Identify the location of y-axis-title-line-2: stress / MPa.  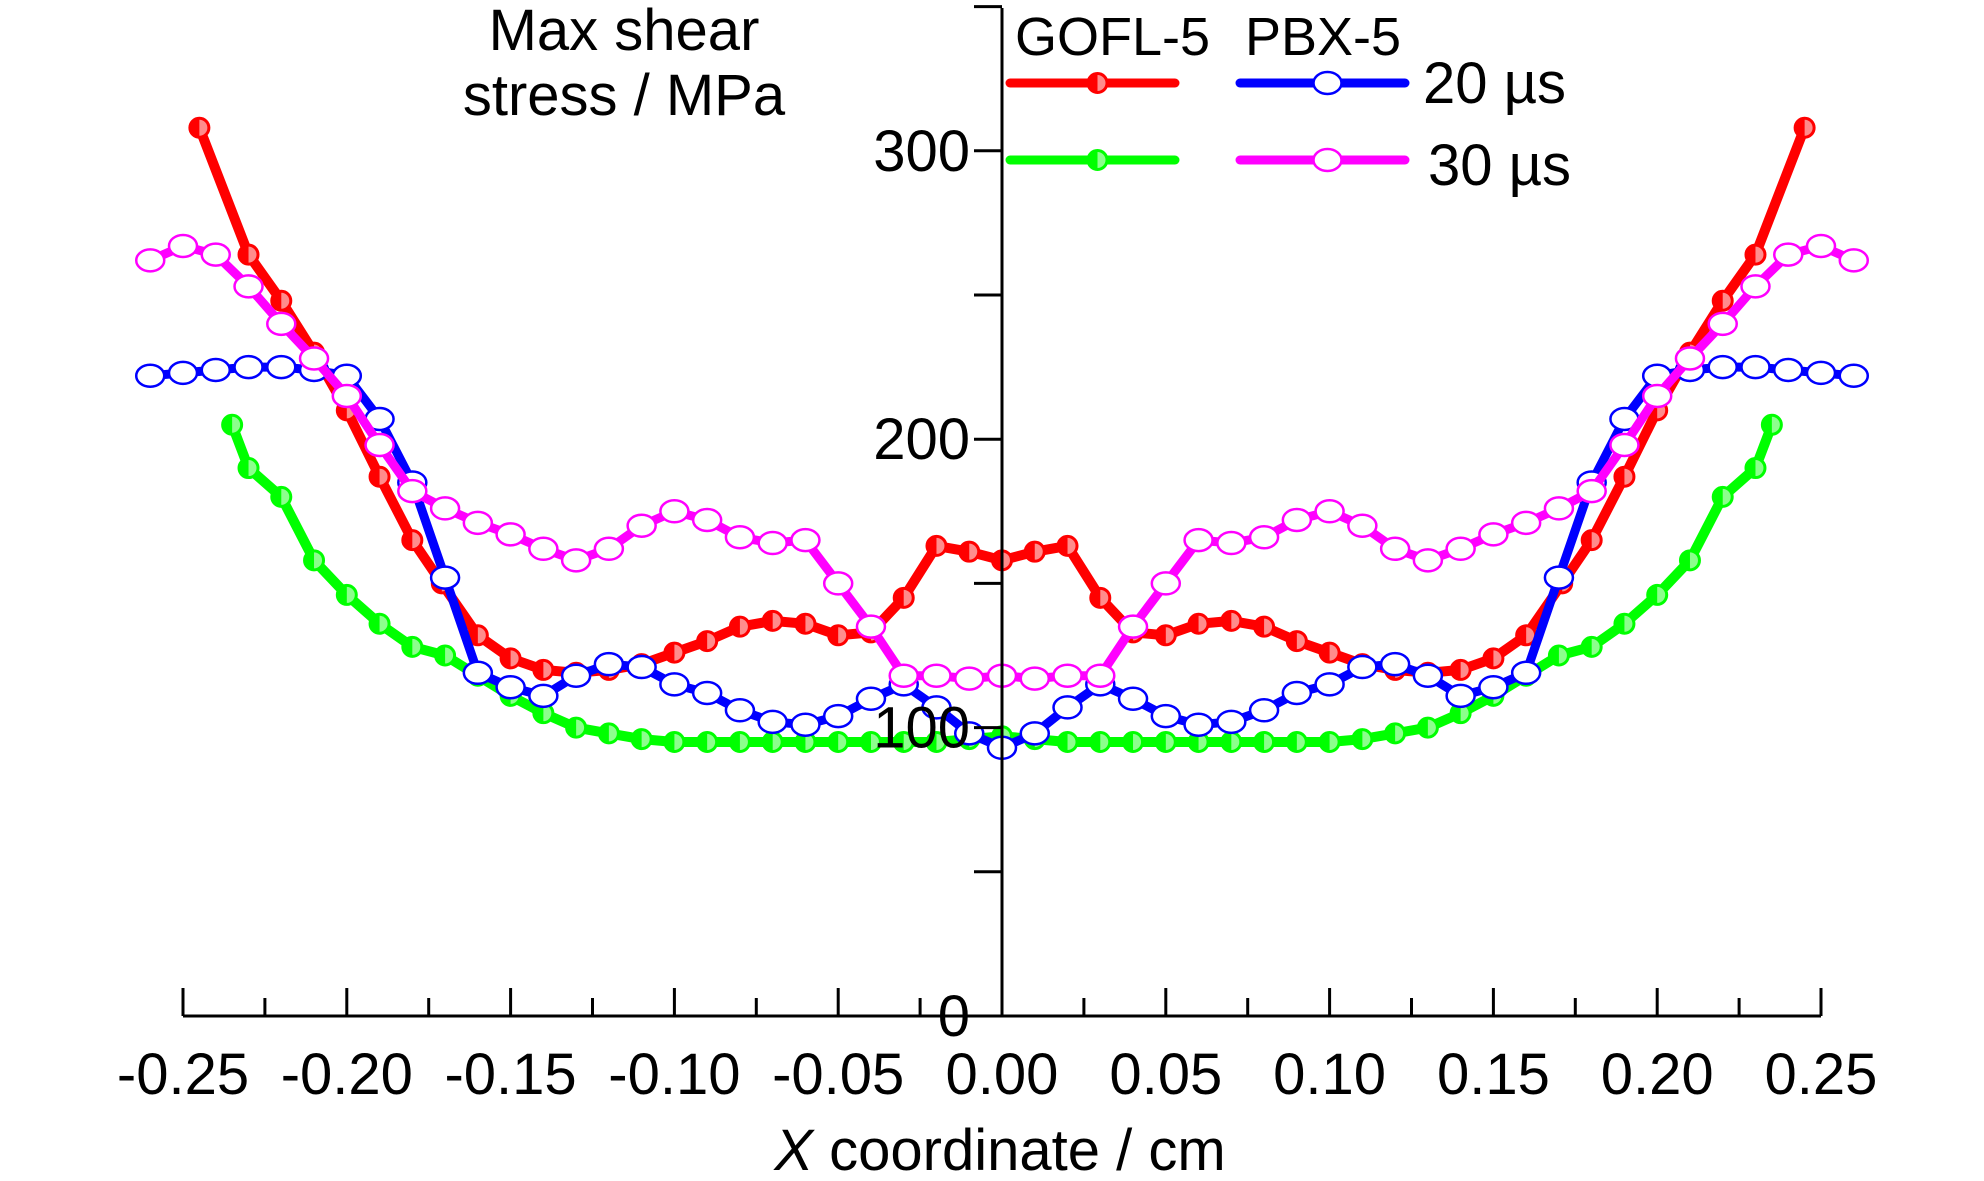
(624, 95).